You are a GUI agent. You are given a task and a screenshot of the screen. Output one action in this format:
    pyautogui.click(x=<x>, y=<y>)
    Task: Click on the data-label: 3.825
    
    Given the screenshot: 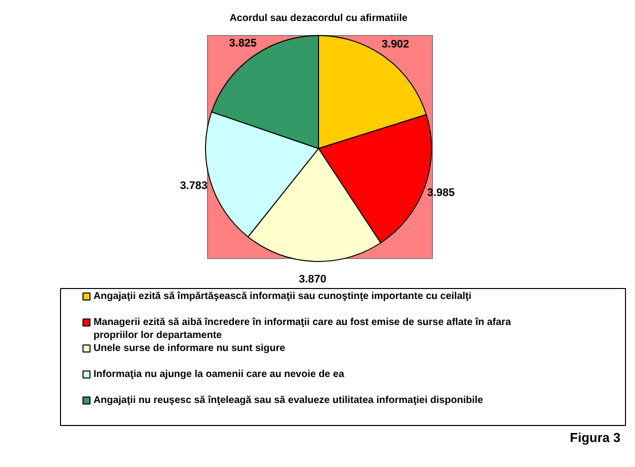 What is the action you would take?
    pyautogui.click(x=243, y=44)
    